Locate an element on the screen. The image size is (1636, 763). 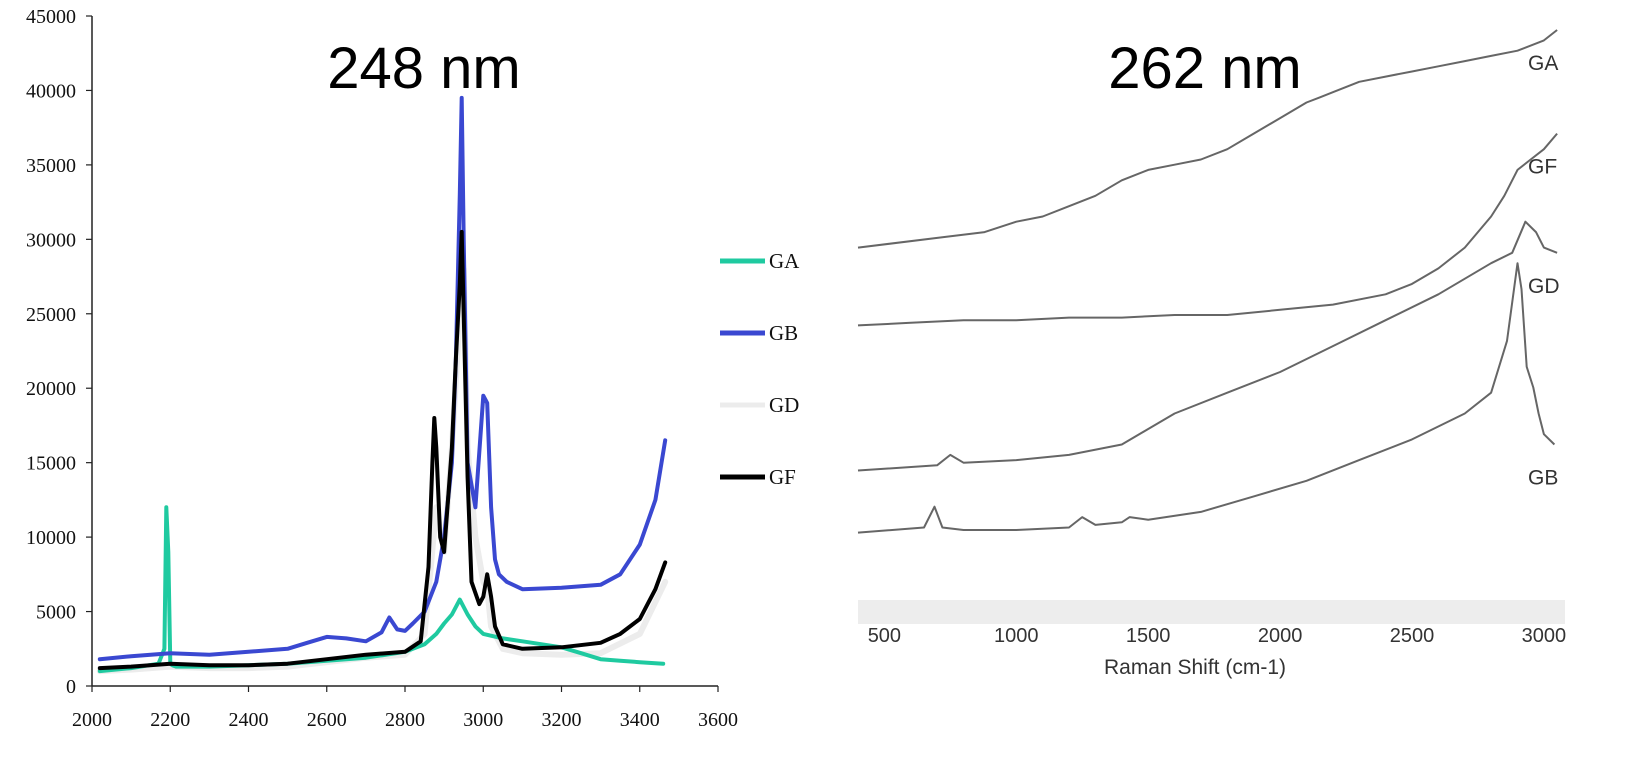
y-tick-label: 20000 is located at coordinates (51, 389).